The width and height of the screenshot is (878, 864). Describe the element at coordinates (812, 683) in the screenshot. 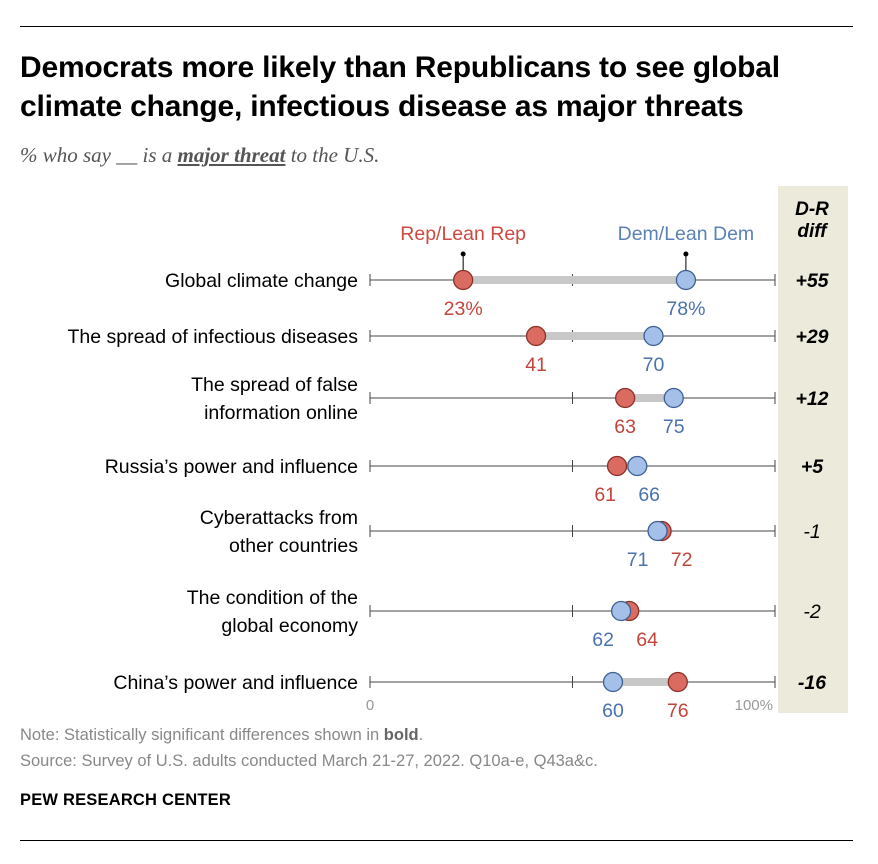

I see `diff-value-6: -16` at that location.